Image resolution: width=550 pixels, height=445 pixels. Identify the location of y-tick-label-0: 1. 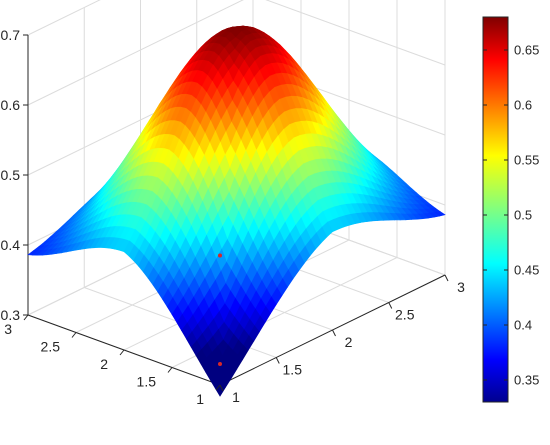
(200, 399).